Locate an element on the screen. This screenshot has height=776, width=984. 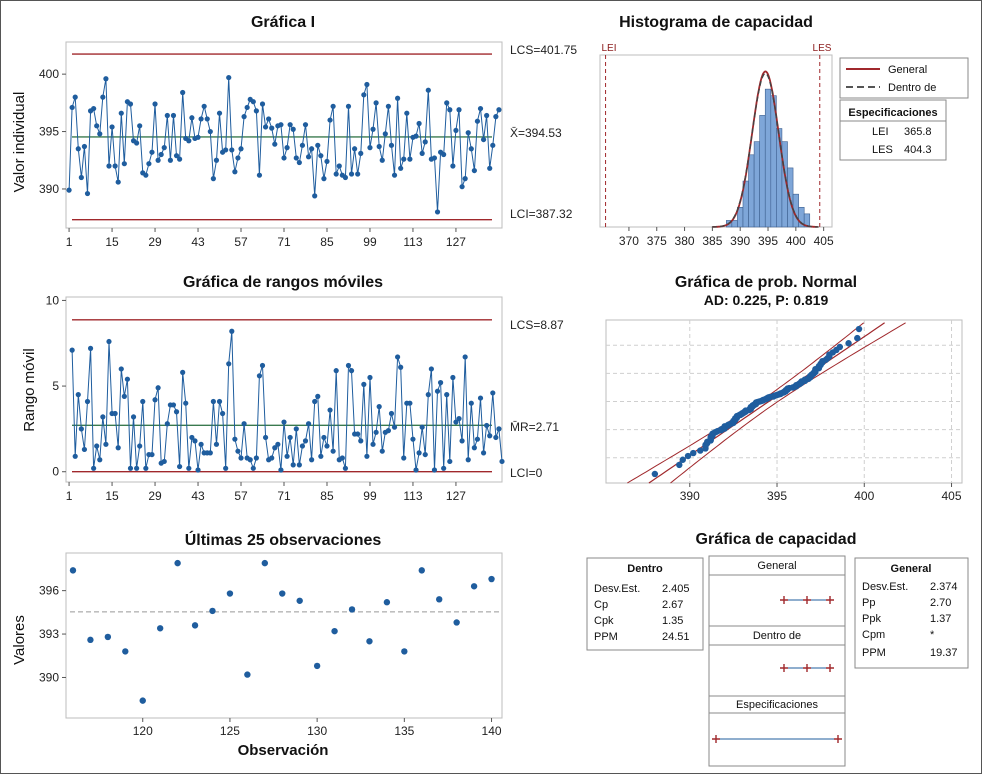
histogram-xtick-label: 385 is located at coordinates (712, 241).